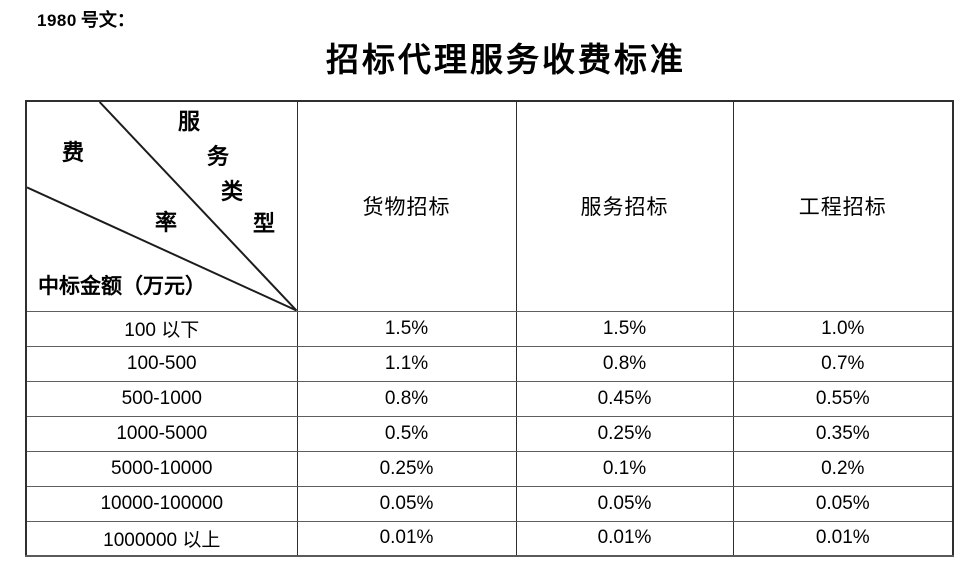 This screenshot has width=976, height=581. Describe the element at coordinates (843, 206) in the screenshot. I see `column-header-works-bidding: 工程招标` at that location.